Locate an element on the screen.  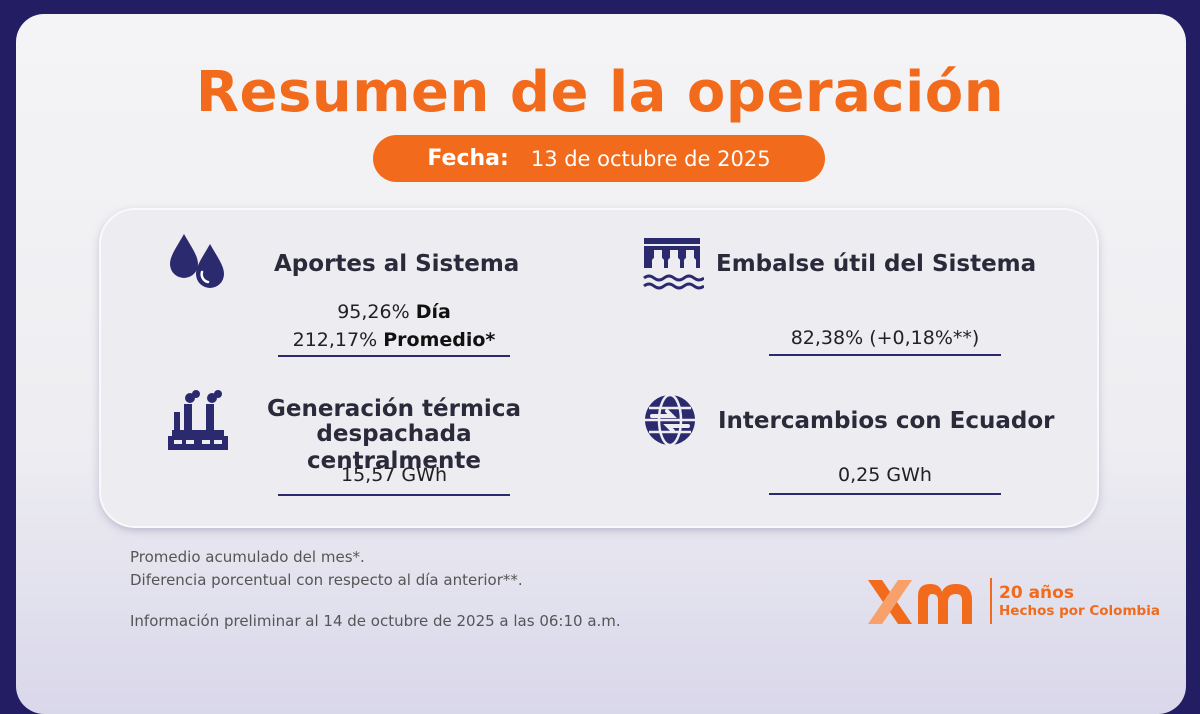
footnote-average: Promedio acumulado del mes*. is located at coordinates (247, 557).